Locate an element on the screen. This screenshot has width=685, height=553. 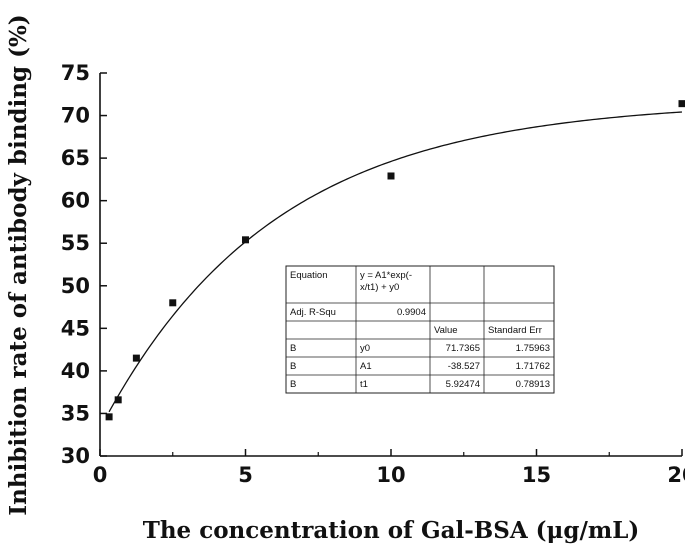
y-tick-label: 70 is located at coordinates (75, 116).